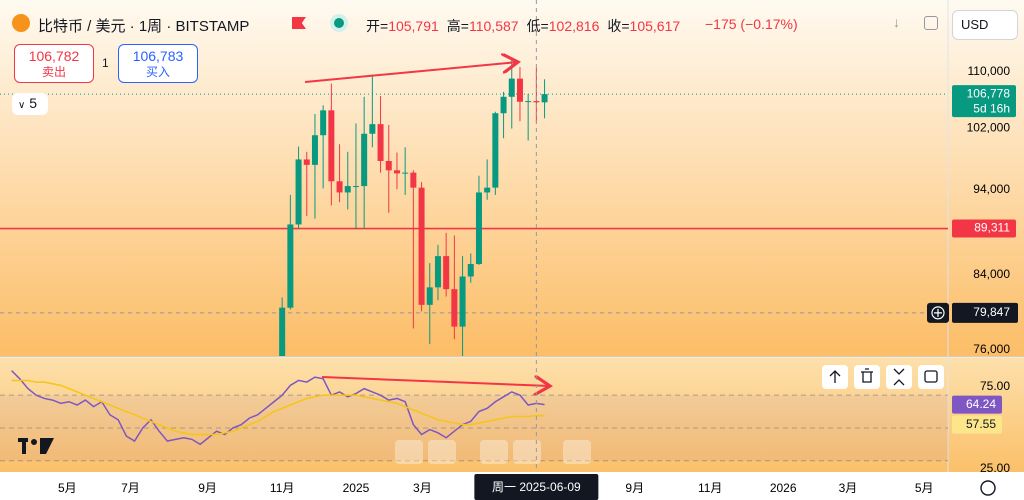 Image resolution: width=1024 pixels, height=500 pixels. I want to click on buy-price: 106,783, so click(158, 56).